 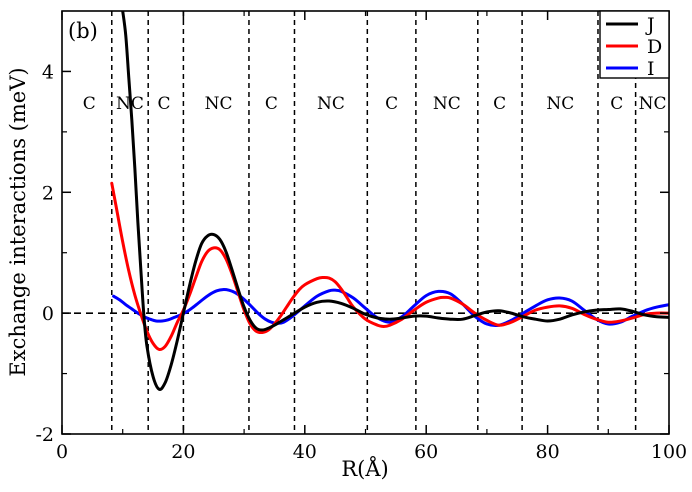 I want to click on y-tick-label: -2, so click(x=44, y=435).